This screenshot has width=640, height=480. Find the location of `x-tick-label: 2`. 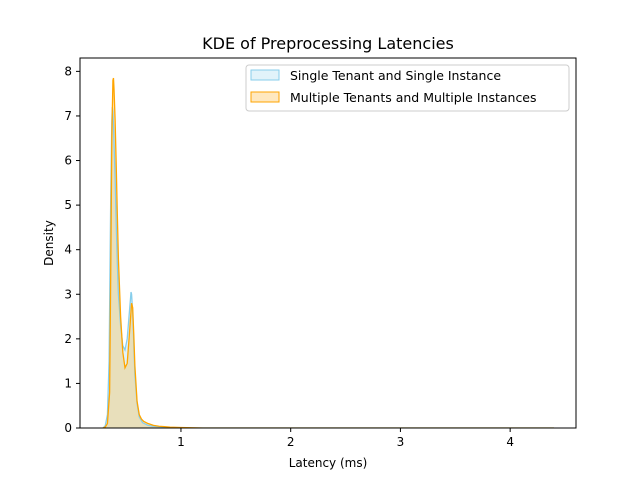

x-tick-label: 2 is located at coordinates (291, 442).